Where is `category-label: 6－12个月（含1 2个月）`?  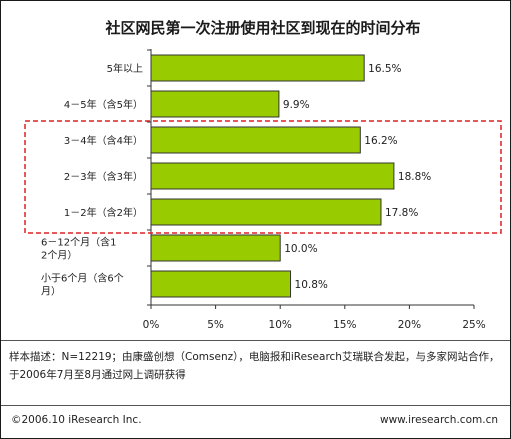
category-label: 6－12个月（含1 2个月） is located at coordinates (78, 249).